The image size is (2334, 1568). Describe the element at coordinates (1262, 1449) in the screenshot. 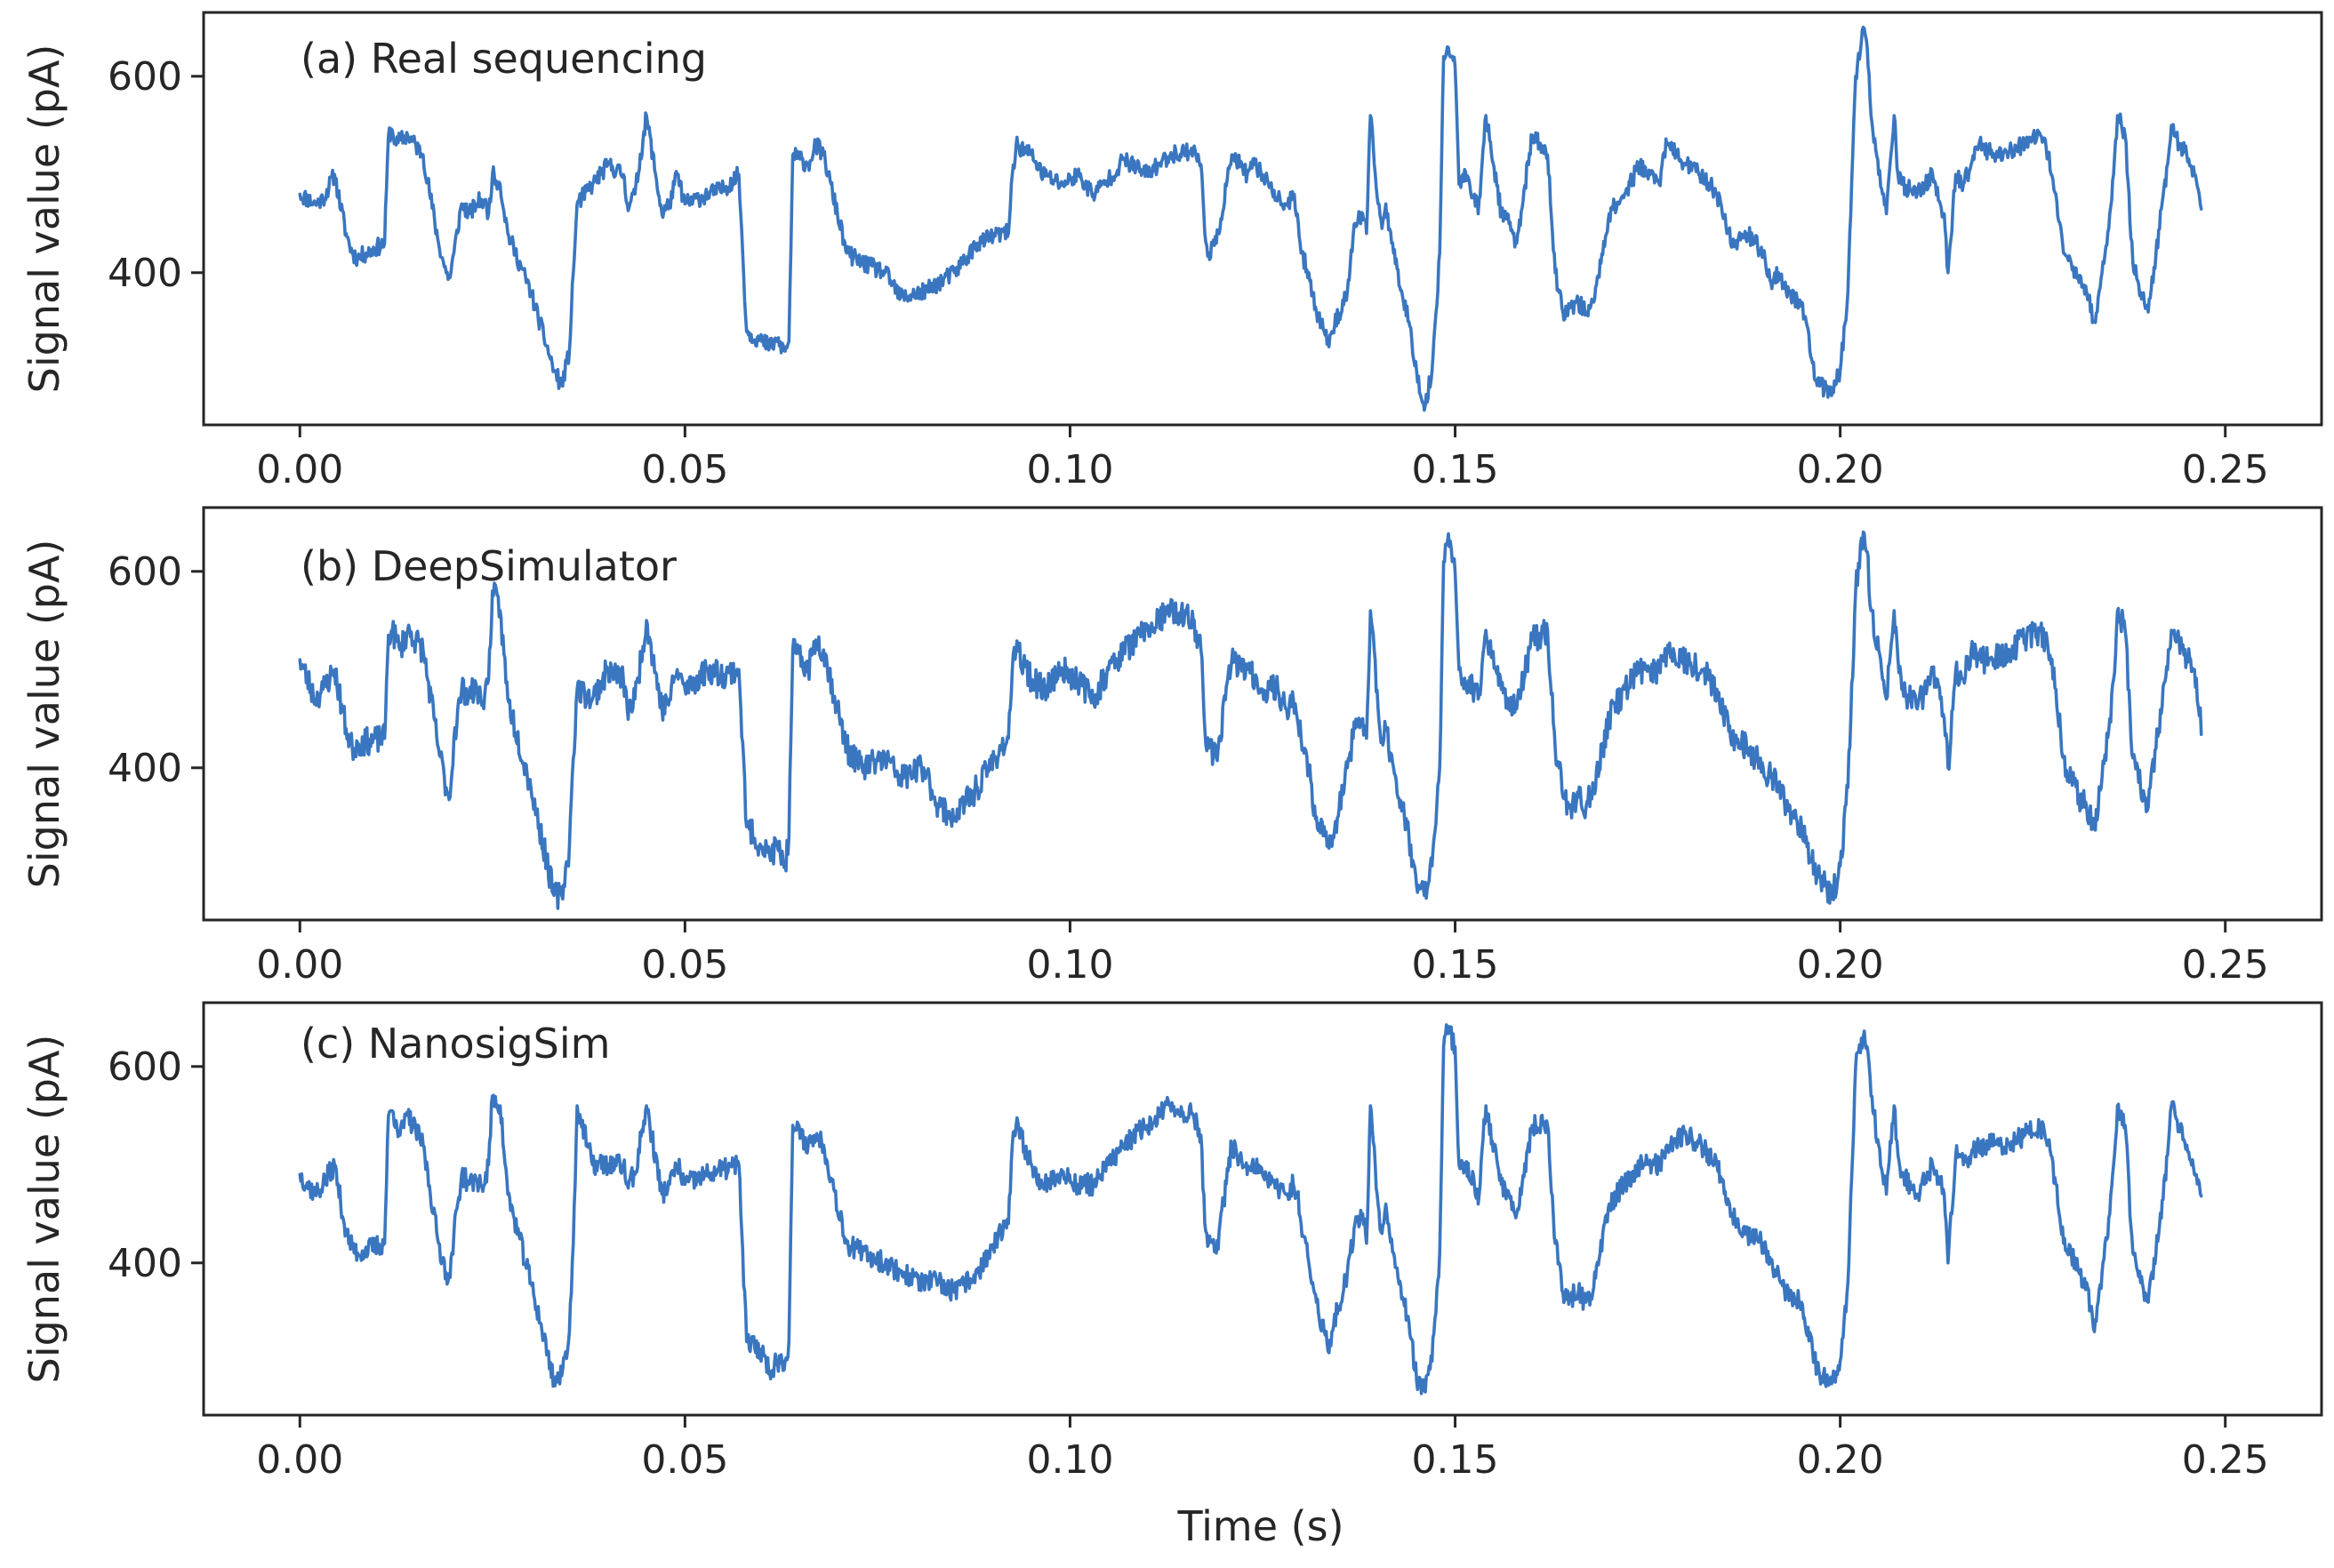

I see `panel-c-x-axis: 0.00 0.05 0.10 0.15 0.20 0.25` at that location.